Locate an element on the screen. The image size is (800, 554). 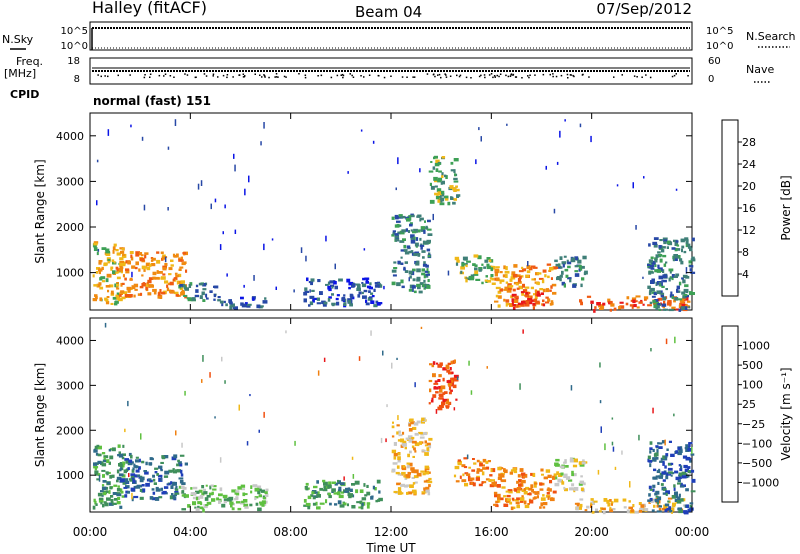
y-tick-label: 2000 is located at coordinates (70, 430).